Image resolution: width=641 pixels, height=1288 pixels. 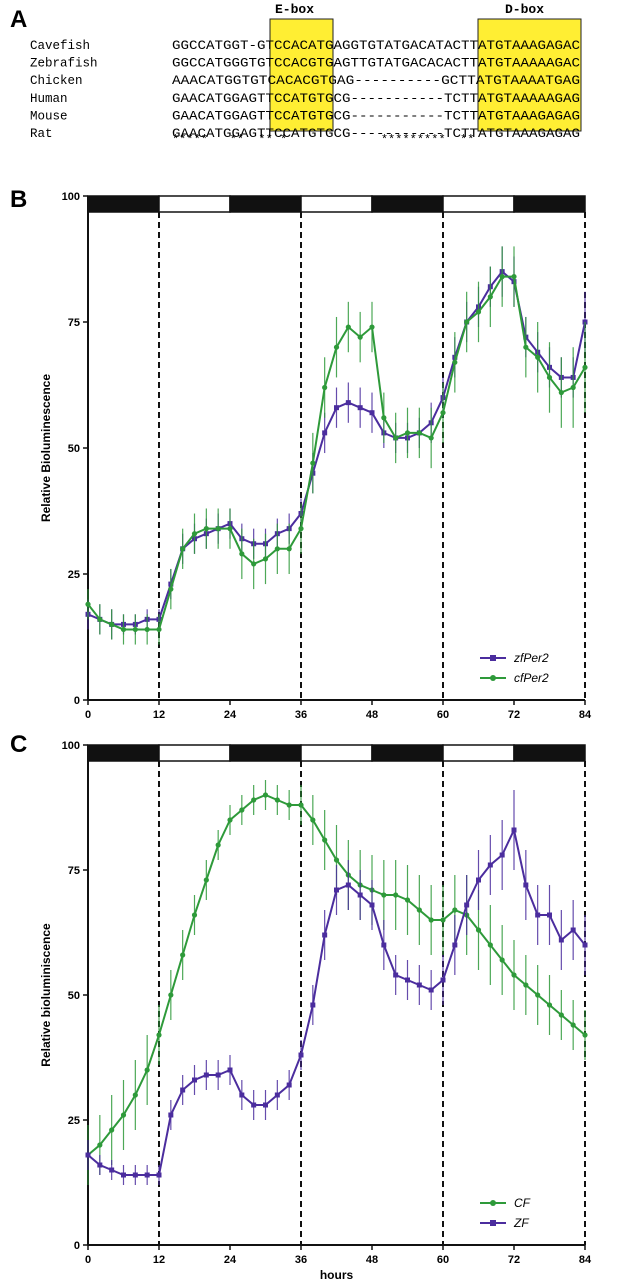 I want to click on panel-b-label: B, so click(x=18, y=199).